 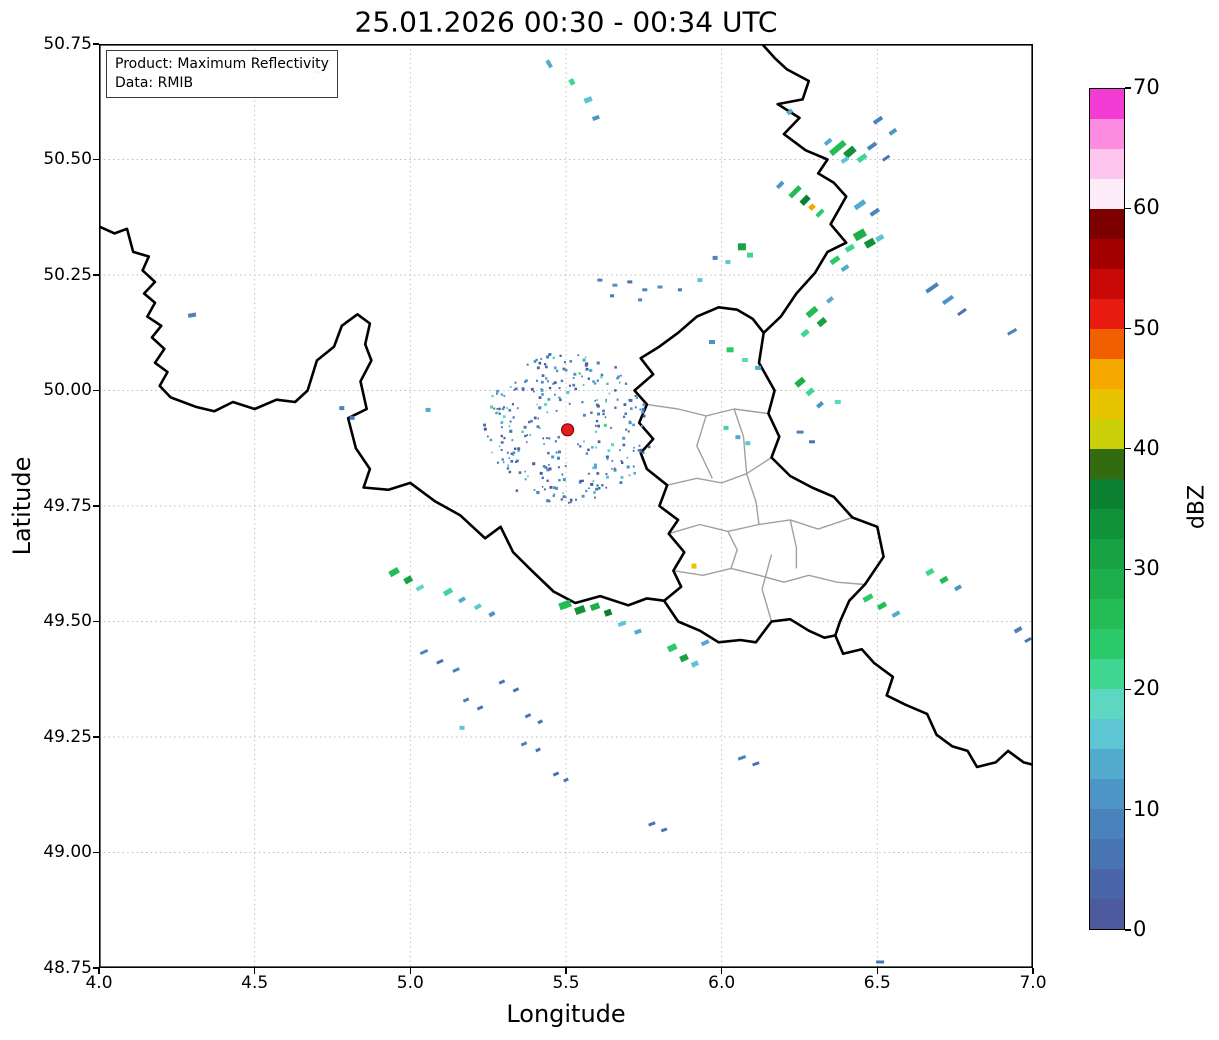 What do you see at coordinates (67, 852) in the screenshot?
I see `y-tick-label: 49.00` at bounding box center [67, 852].